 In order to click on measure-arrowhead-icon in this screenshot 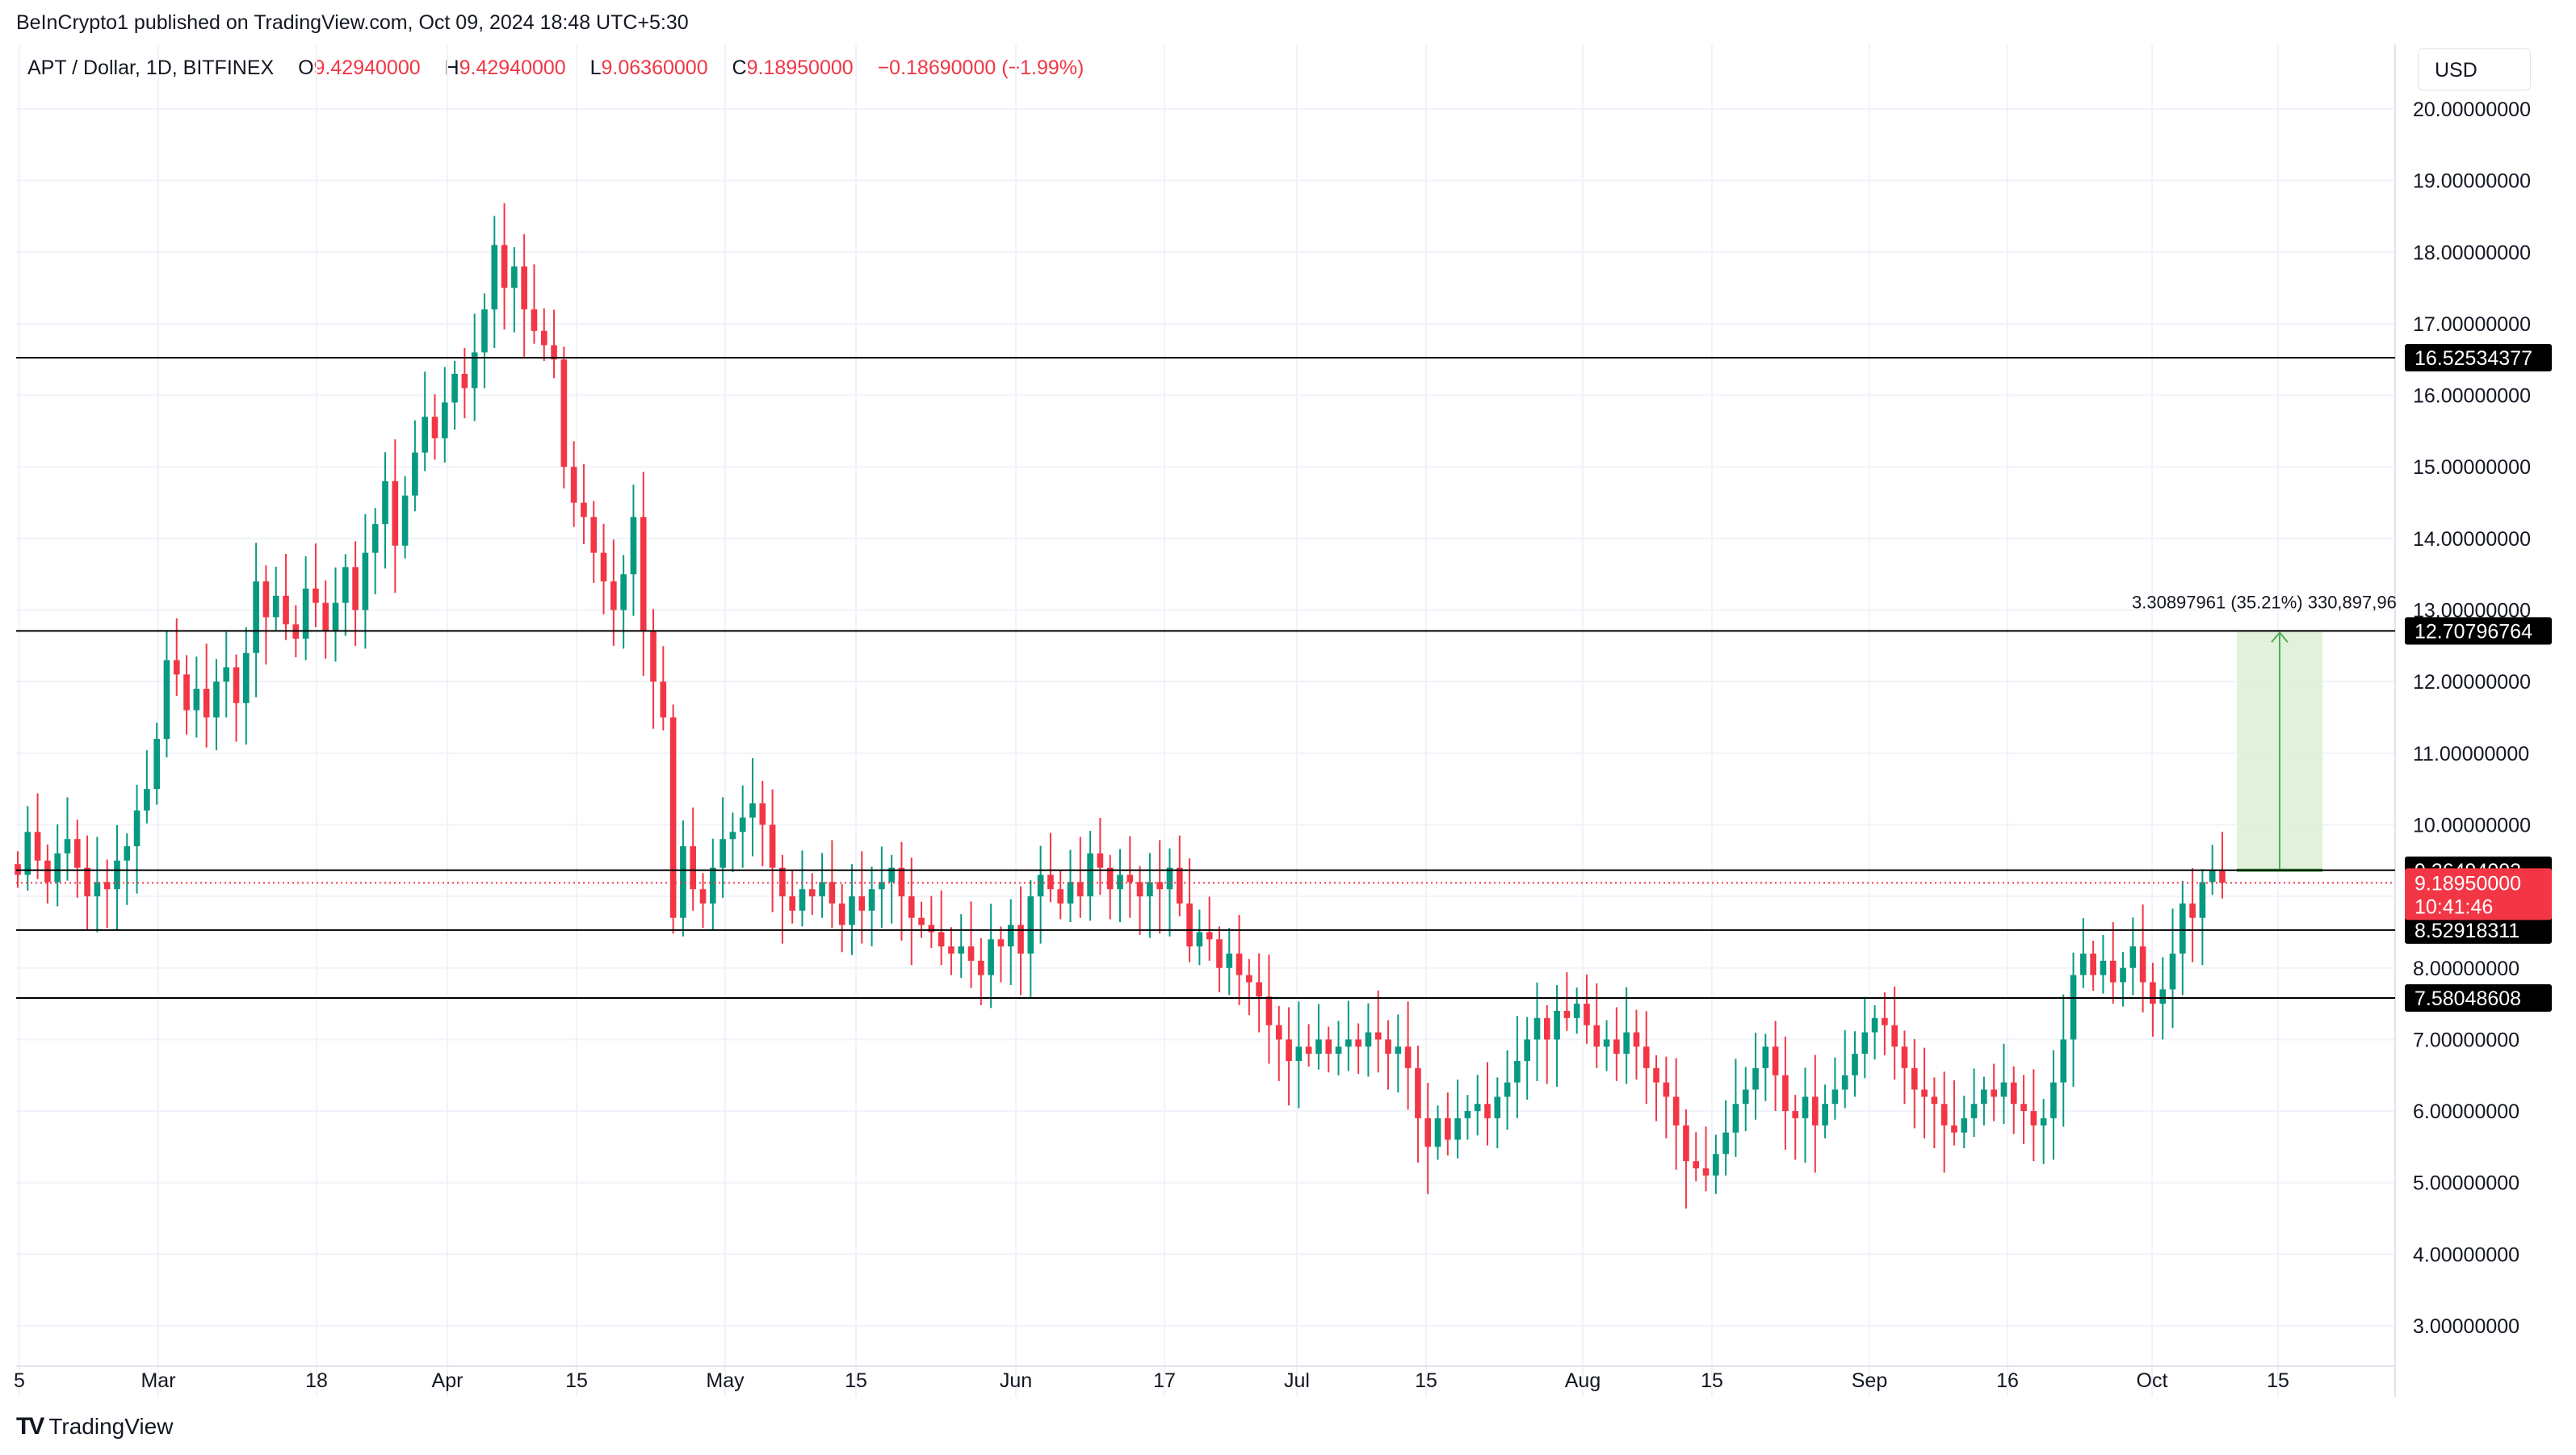, I will do `click(2280, 637)`.